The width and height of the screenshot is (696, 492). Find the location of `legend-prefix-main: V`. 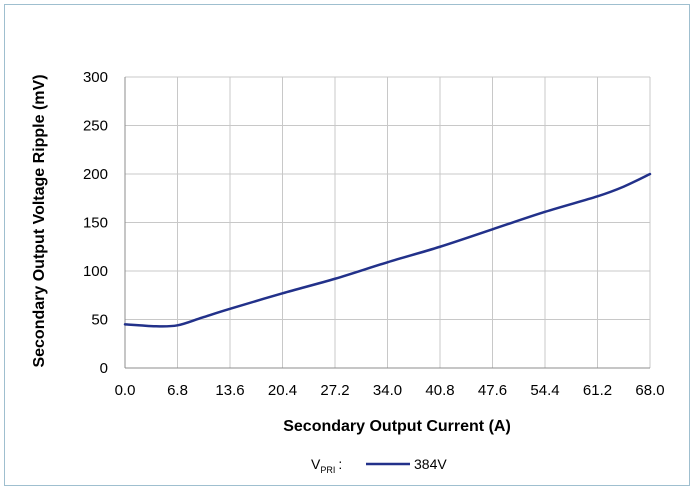

legend-prefix-main: V is located at coordinates (316, 464).